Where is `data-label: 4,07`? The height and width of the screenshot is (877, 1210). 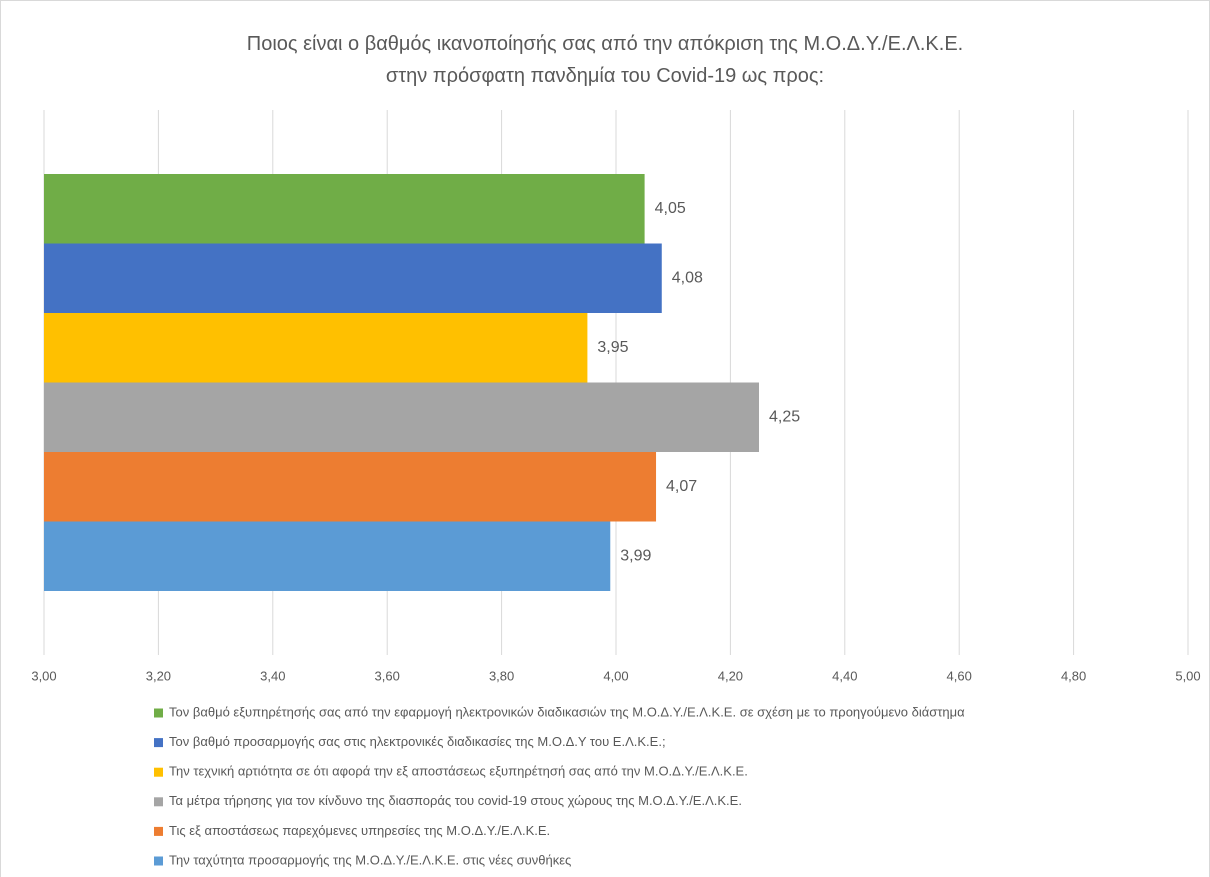 data-label: 4,07 is located at coordinates (681, 486).